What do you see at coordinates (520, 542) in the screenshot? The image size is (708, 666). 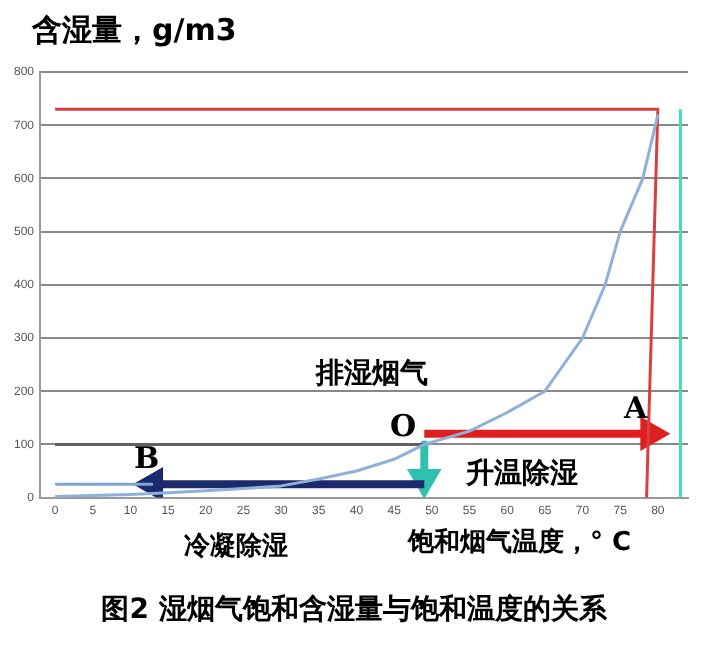 I see `x-axis-title: 饱和烟气温度，° C` at bounding box center [520, 542].